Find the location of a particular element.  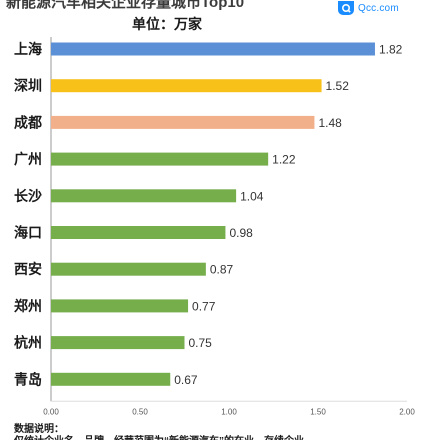

note-text: 仅统计企业名、品牌、经营范围为“新能源汽车”的在业、存续企业 is located at coordinates (214, 436).